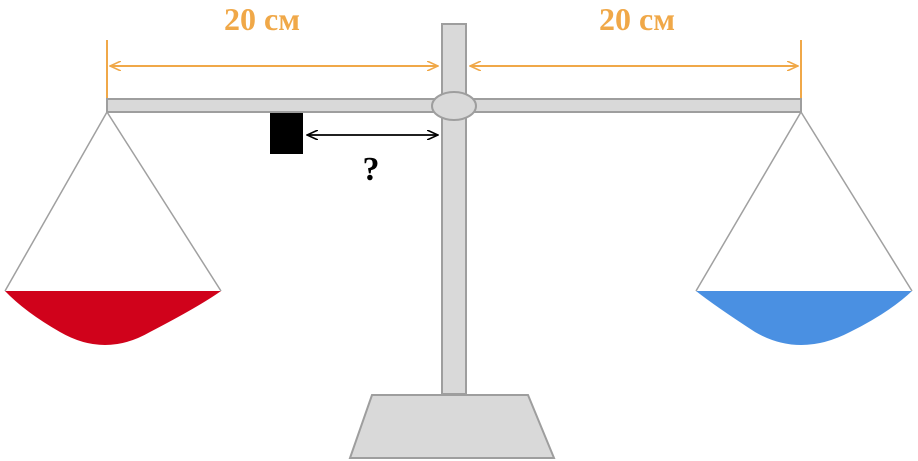 This screenshot has width=918, height=461. What do you see at coordinates (113, 228) in the screenshot?
I see `left-pan` at bounding box center [113, 228].